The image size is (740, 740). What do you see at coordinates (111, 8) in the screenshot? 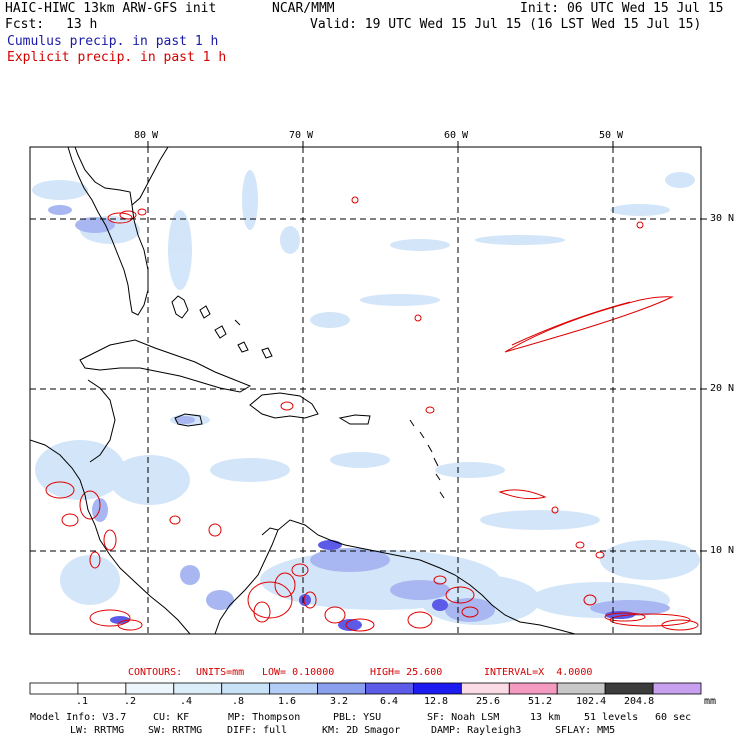
I see `model-title: HAIC-HIWC 13km ARW-GFS init` at bounding box center [111, 8].